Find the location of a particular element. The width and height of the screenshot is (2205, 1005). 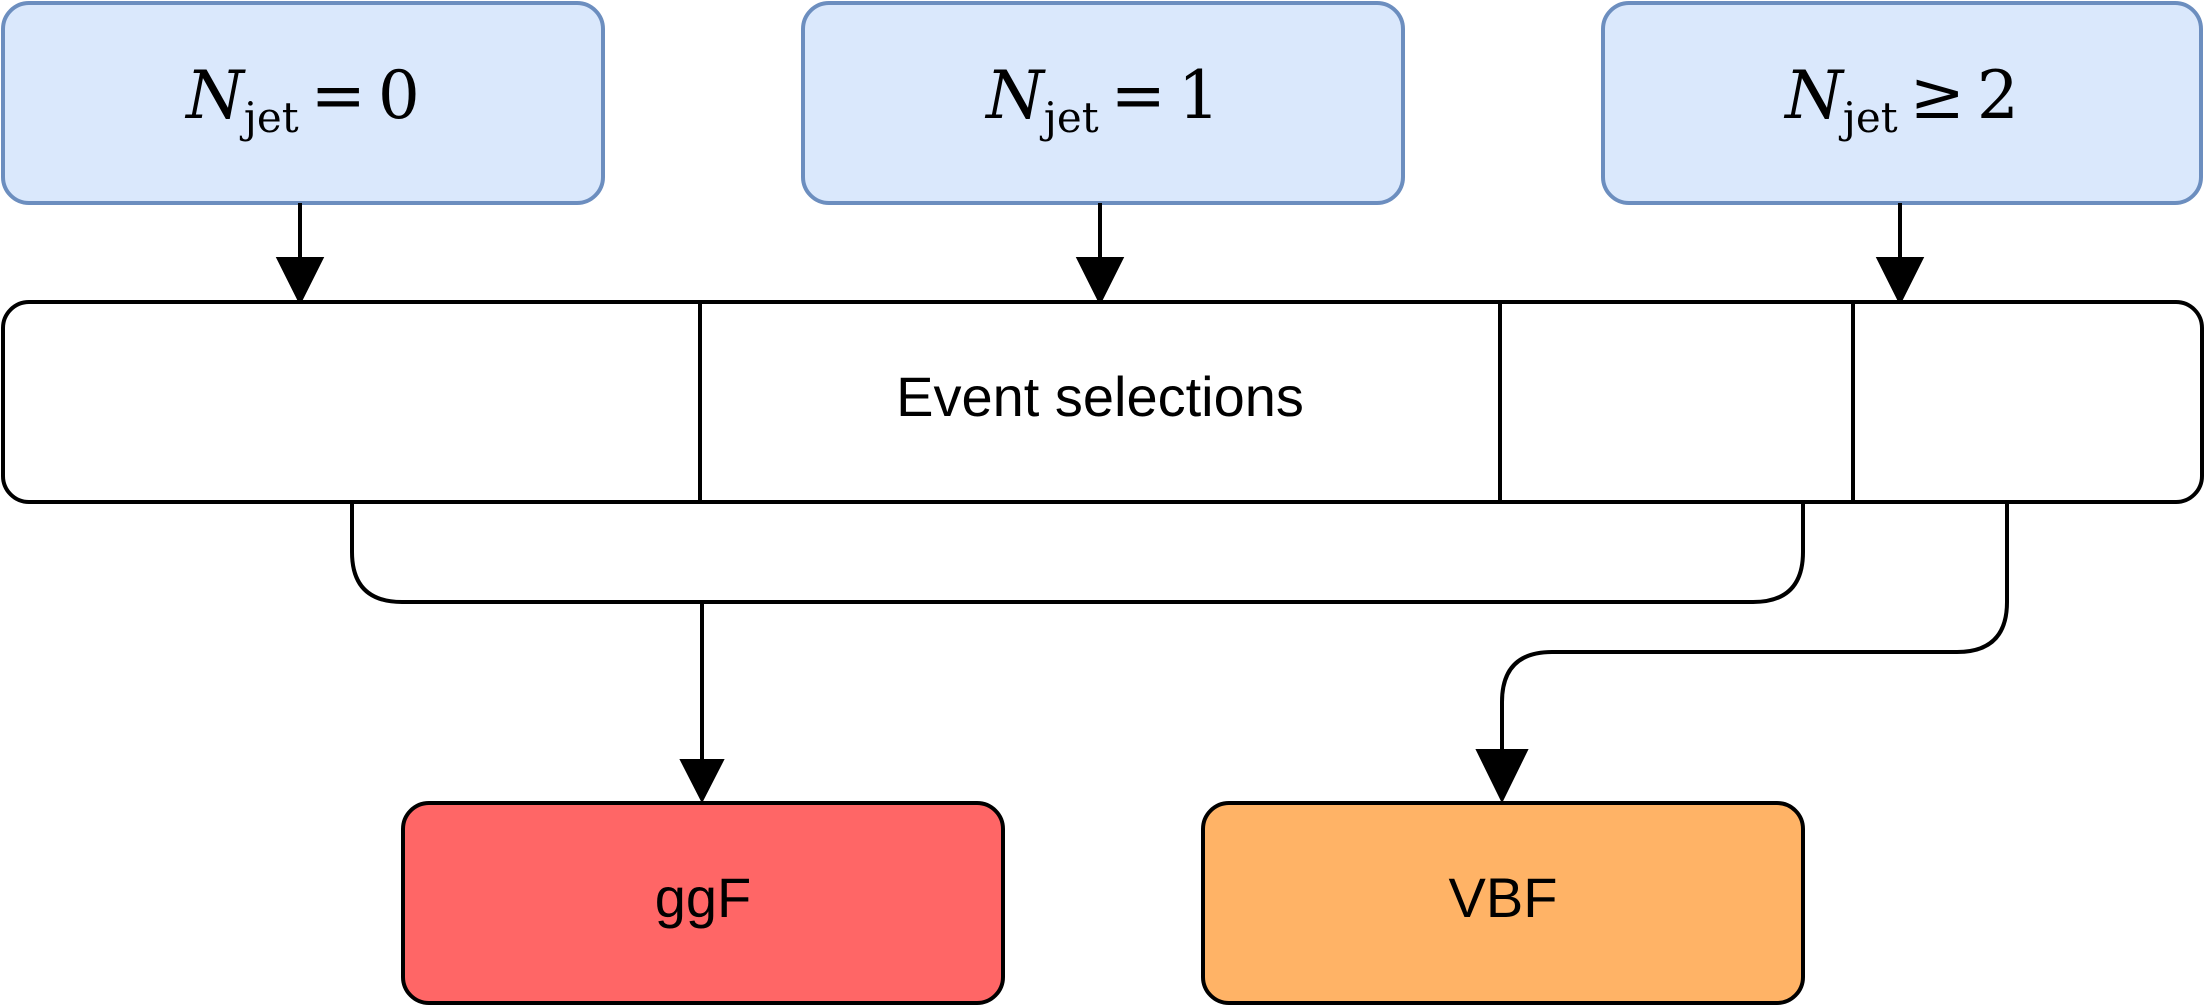

input-label-1: Njet = 1 is located at coordinates (1102, 99).